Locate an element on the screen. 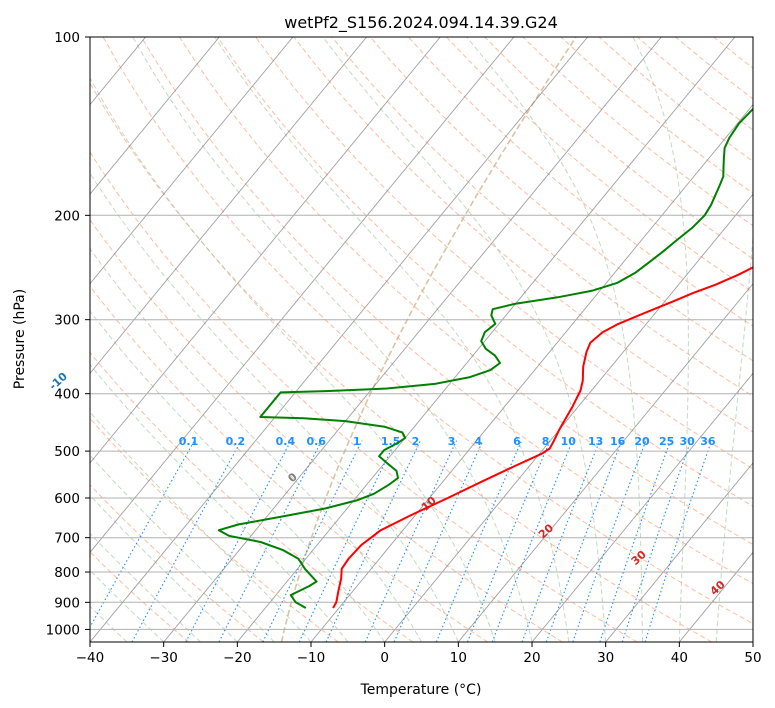  mixing-ratio-label: 0.4 is located at coordinates (286, 441).